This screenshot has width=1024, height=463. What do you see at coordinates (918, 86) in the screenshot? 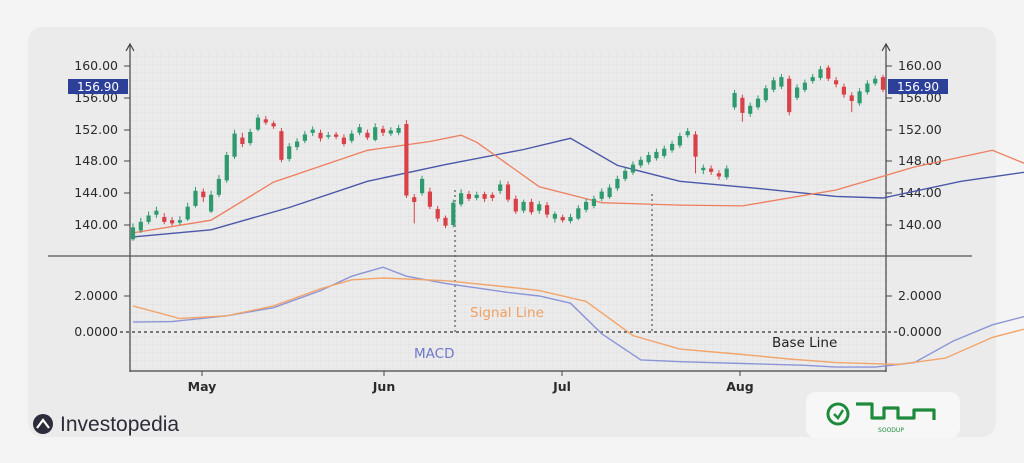
I see `last-price-badge-right` at bounding box center [918, 86].